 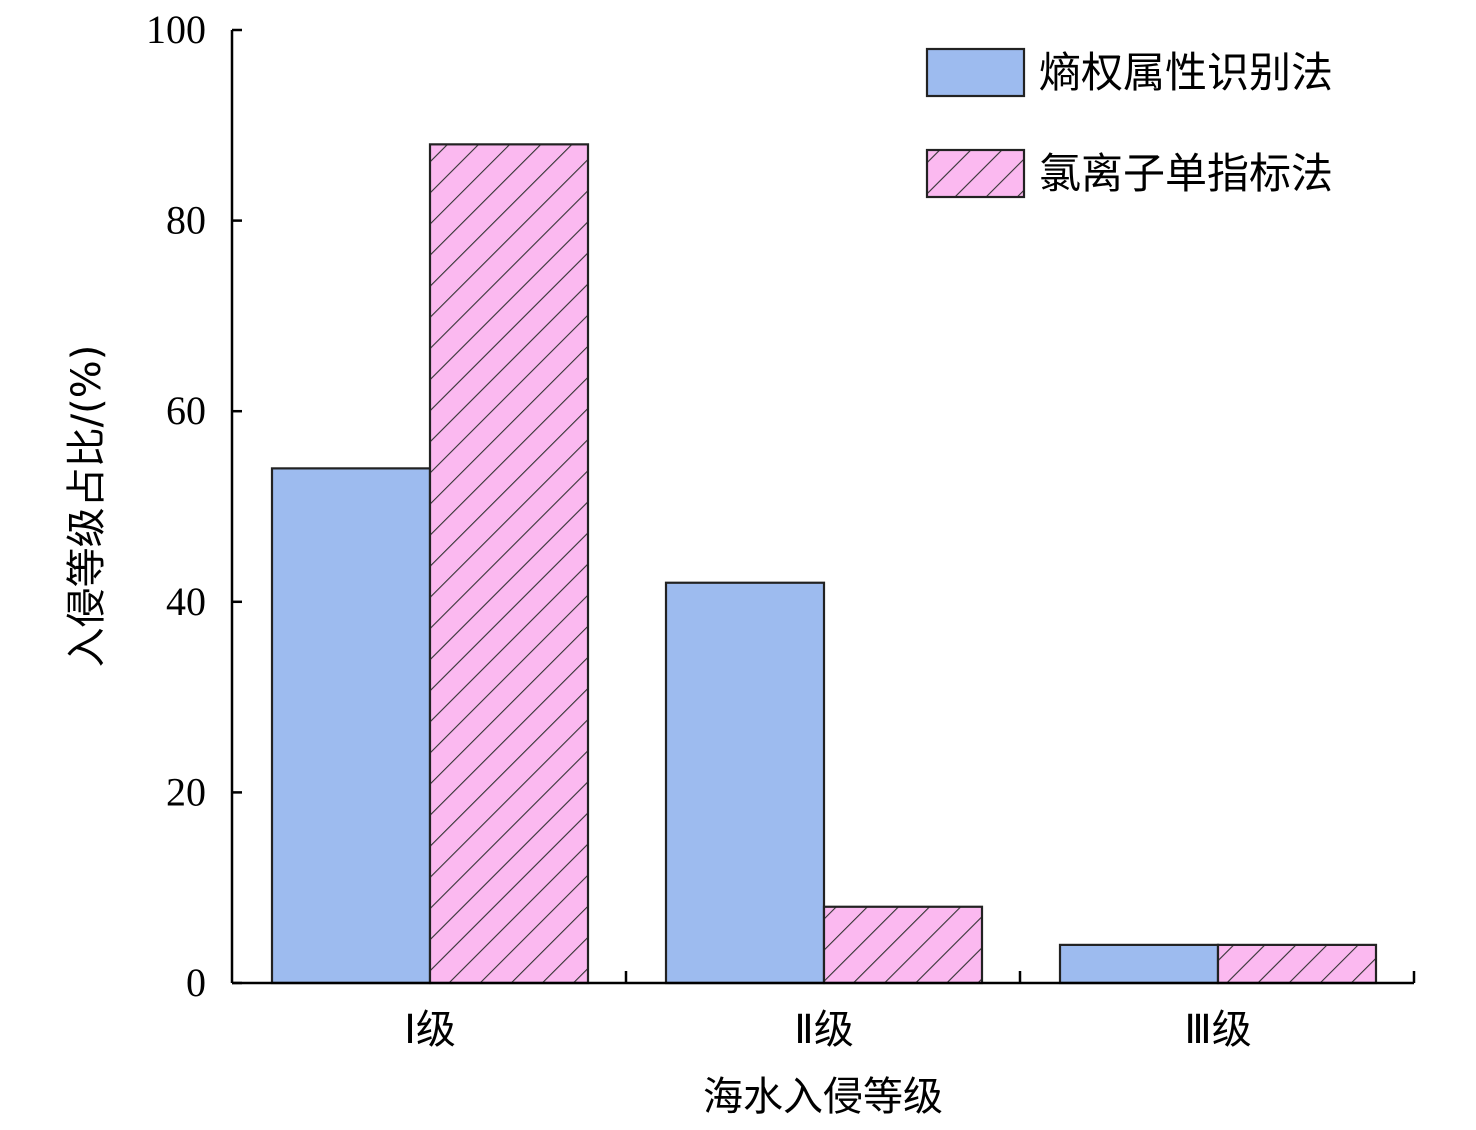 What do you see at coordinates (176, 29) in the screenshot?
I see `y-tick-label: 100` at bounding box center [176, 29].